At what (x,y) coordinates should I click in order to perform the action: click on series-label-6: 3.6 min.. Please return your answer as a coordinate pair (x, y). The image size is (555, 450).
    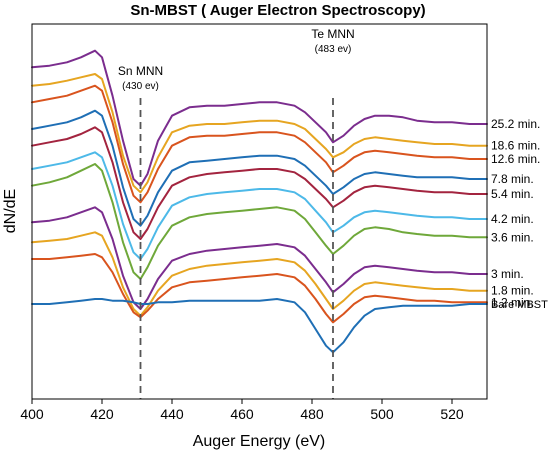
    Looking at the image, I should click on (512, 237).